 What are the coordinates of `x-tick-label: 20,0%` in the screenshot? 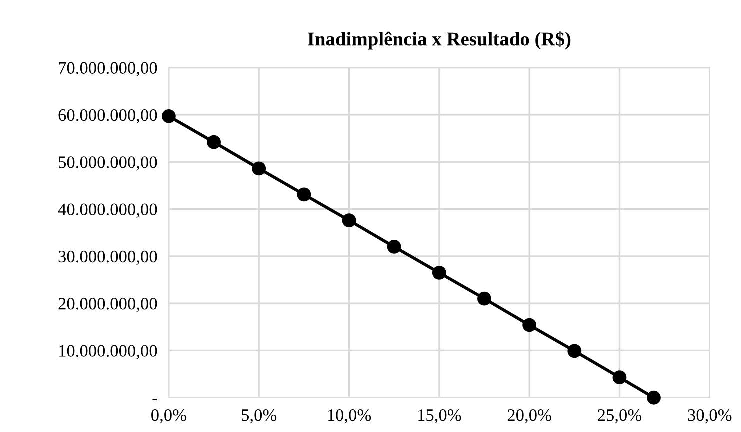 It's located at (530, 416).